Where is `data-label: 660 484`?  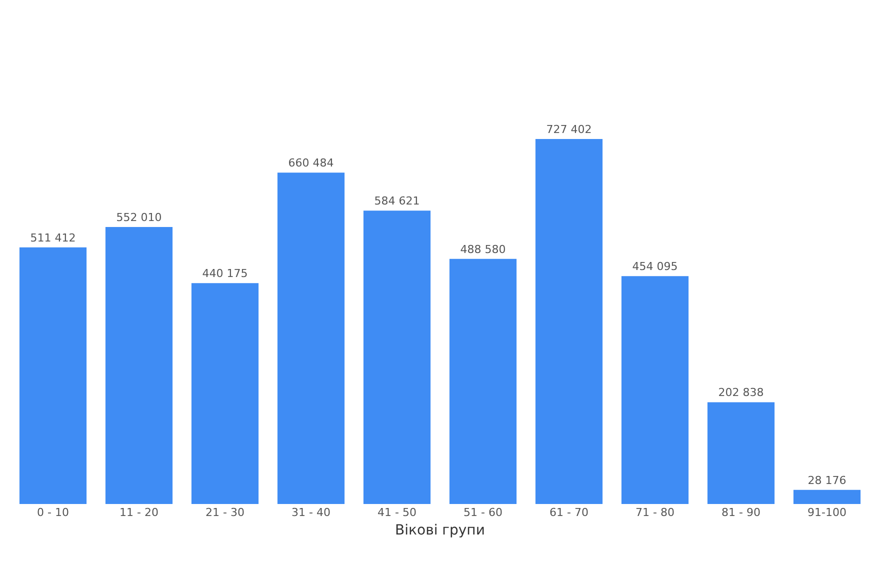
data-label: 660 484 is located at coordinates (311, 163).